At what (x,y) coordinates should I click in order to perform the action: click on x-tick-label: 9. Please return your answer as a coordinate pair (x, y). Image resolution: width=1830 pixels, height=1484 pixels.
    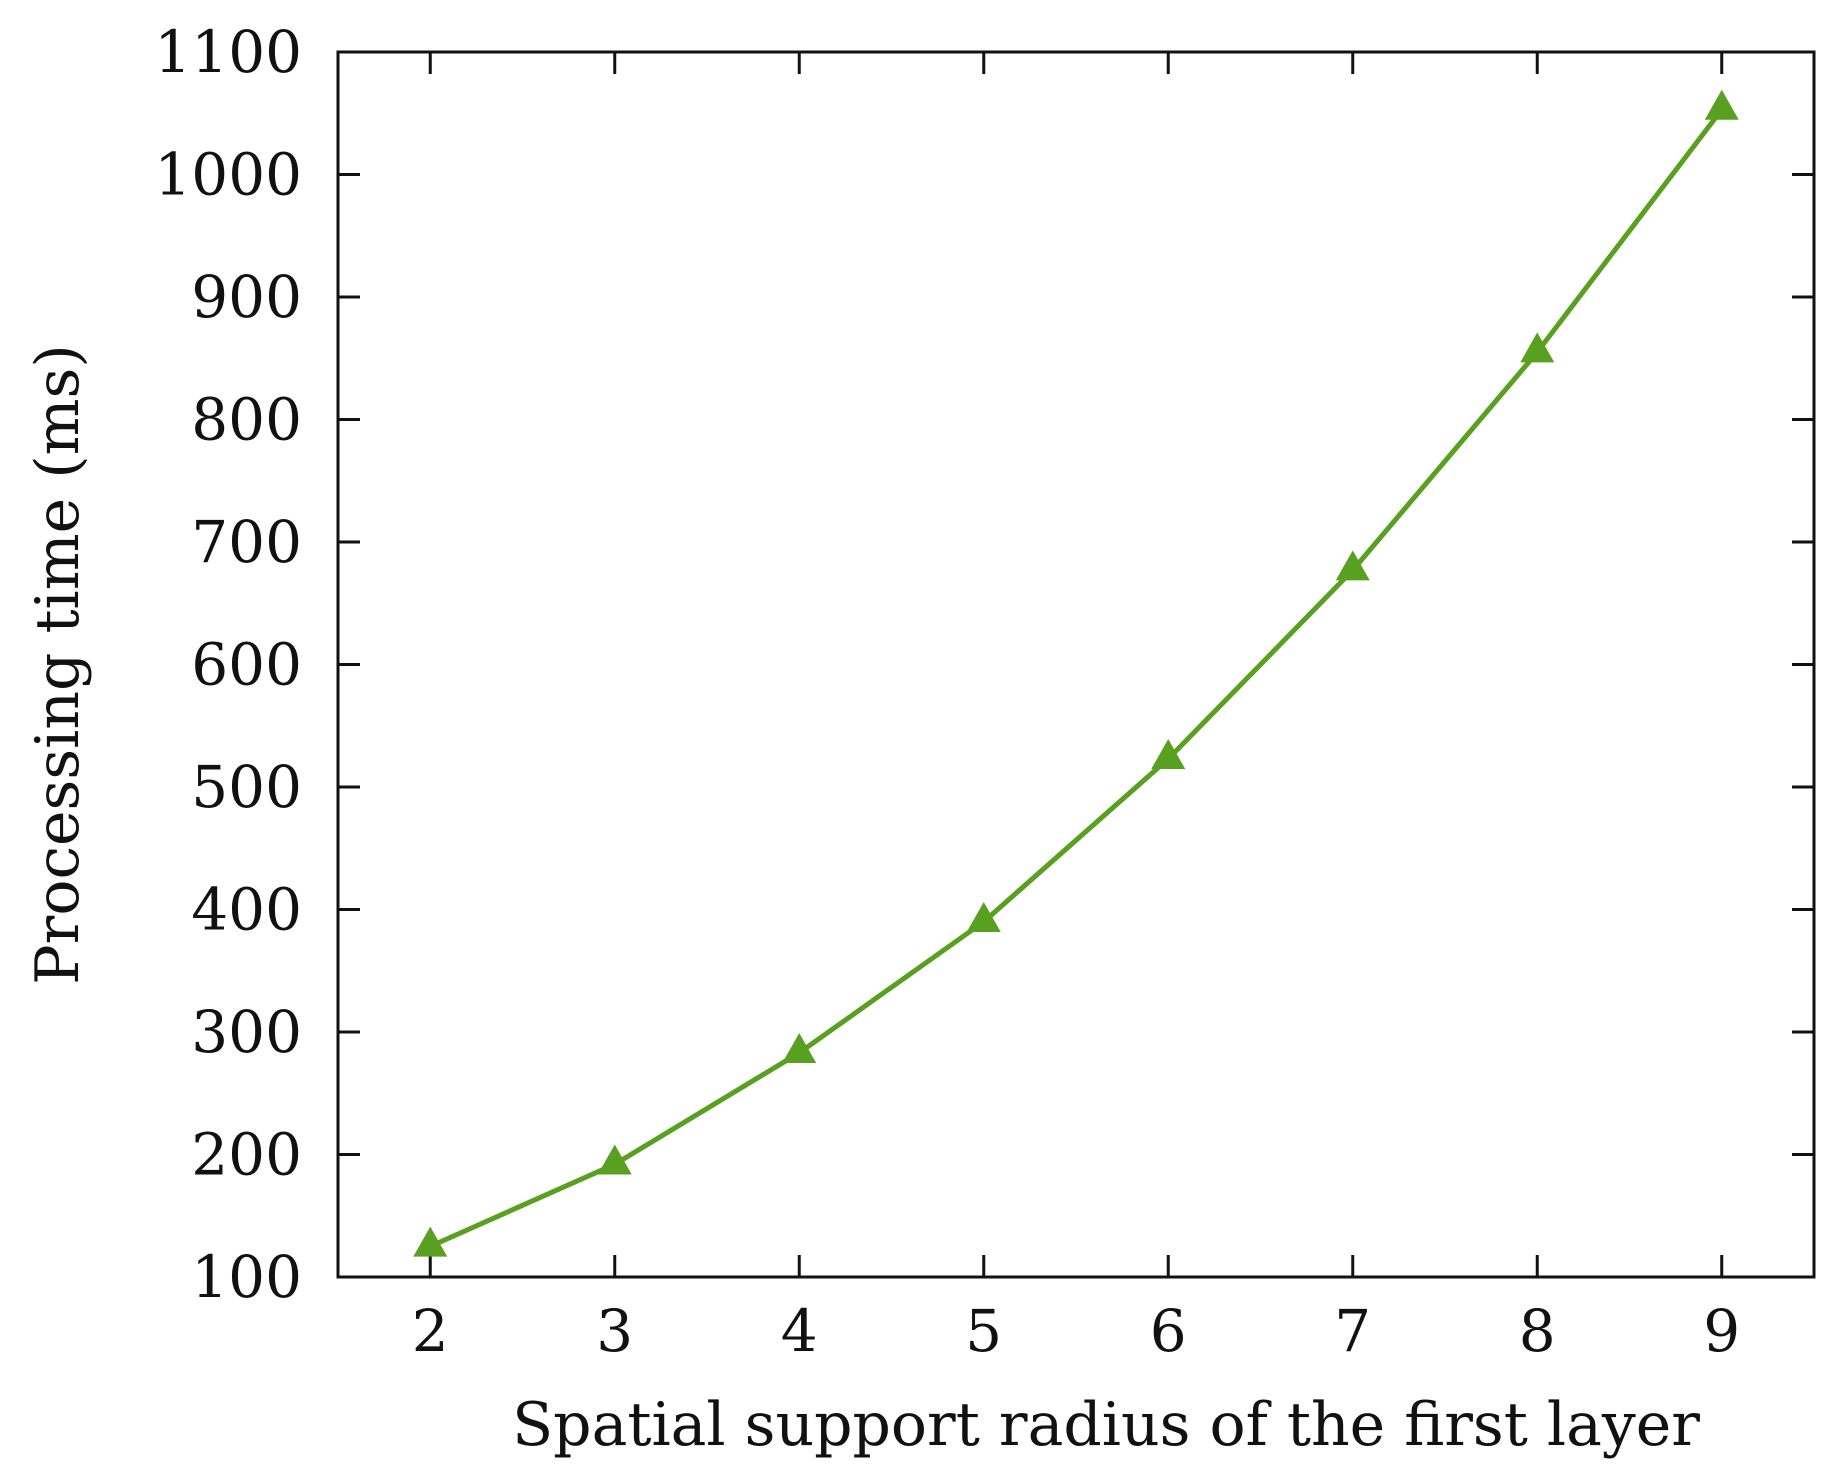
    Looking at the image, I should click on (1721, 1331).